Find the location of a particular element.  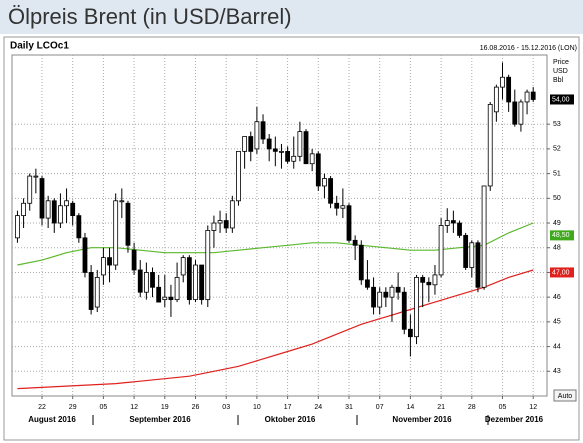

y-tick-label: 51 is located at coordinates (557, 173).